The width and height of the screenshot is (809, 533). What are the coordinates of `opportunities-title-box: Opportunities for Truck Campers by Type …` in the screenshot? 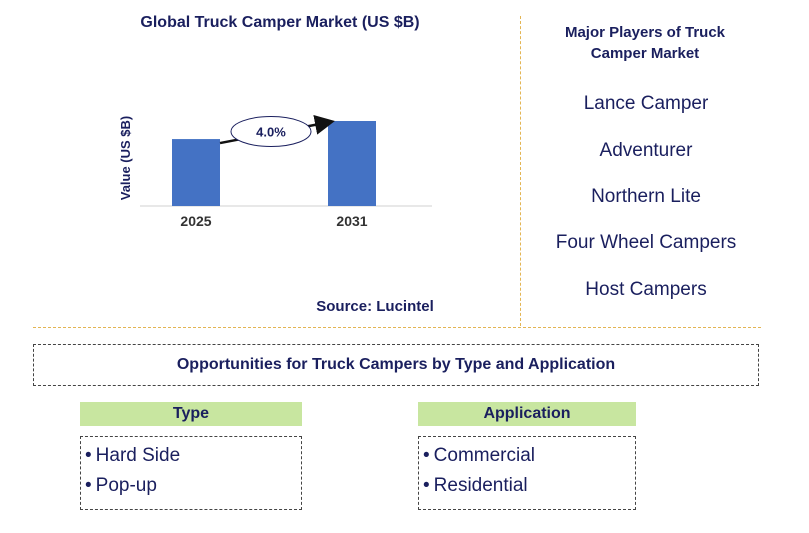 It's located at (396, 365).